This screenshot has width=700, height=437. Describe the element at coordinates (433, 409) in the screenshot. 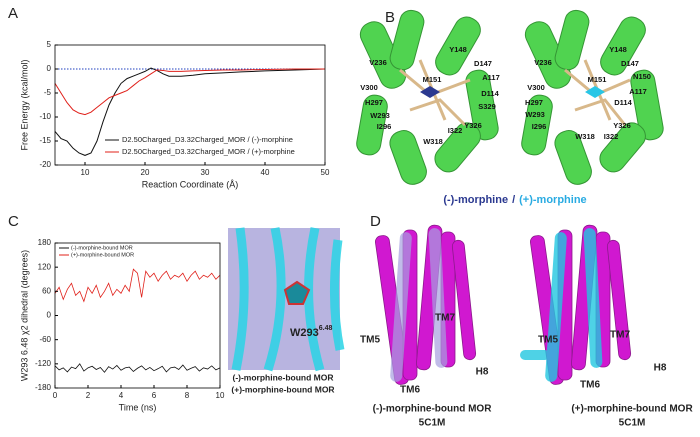

I see `structure-caption: (-)-morphine-bound MOR` at that location.